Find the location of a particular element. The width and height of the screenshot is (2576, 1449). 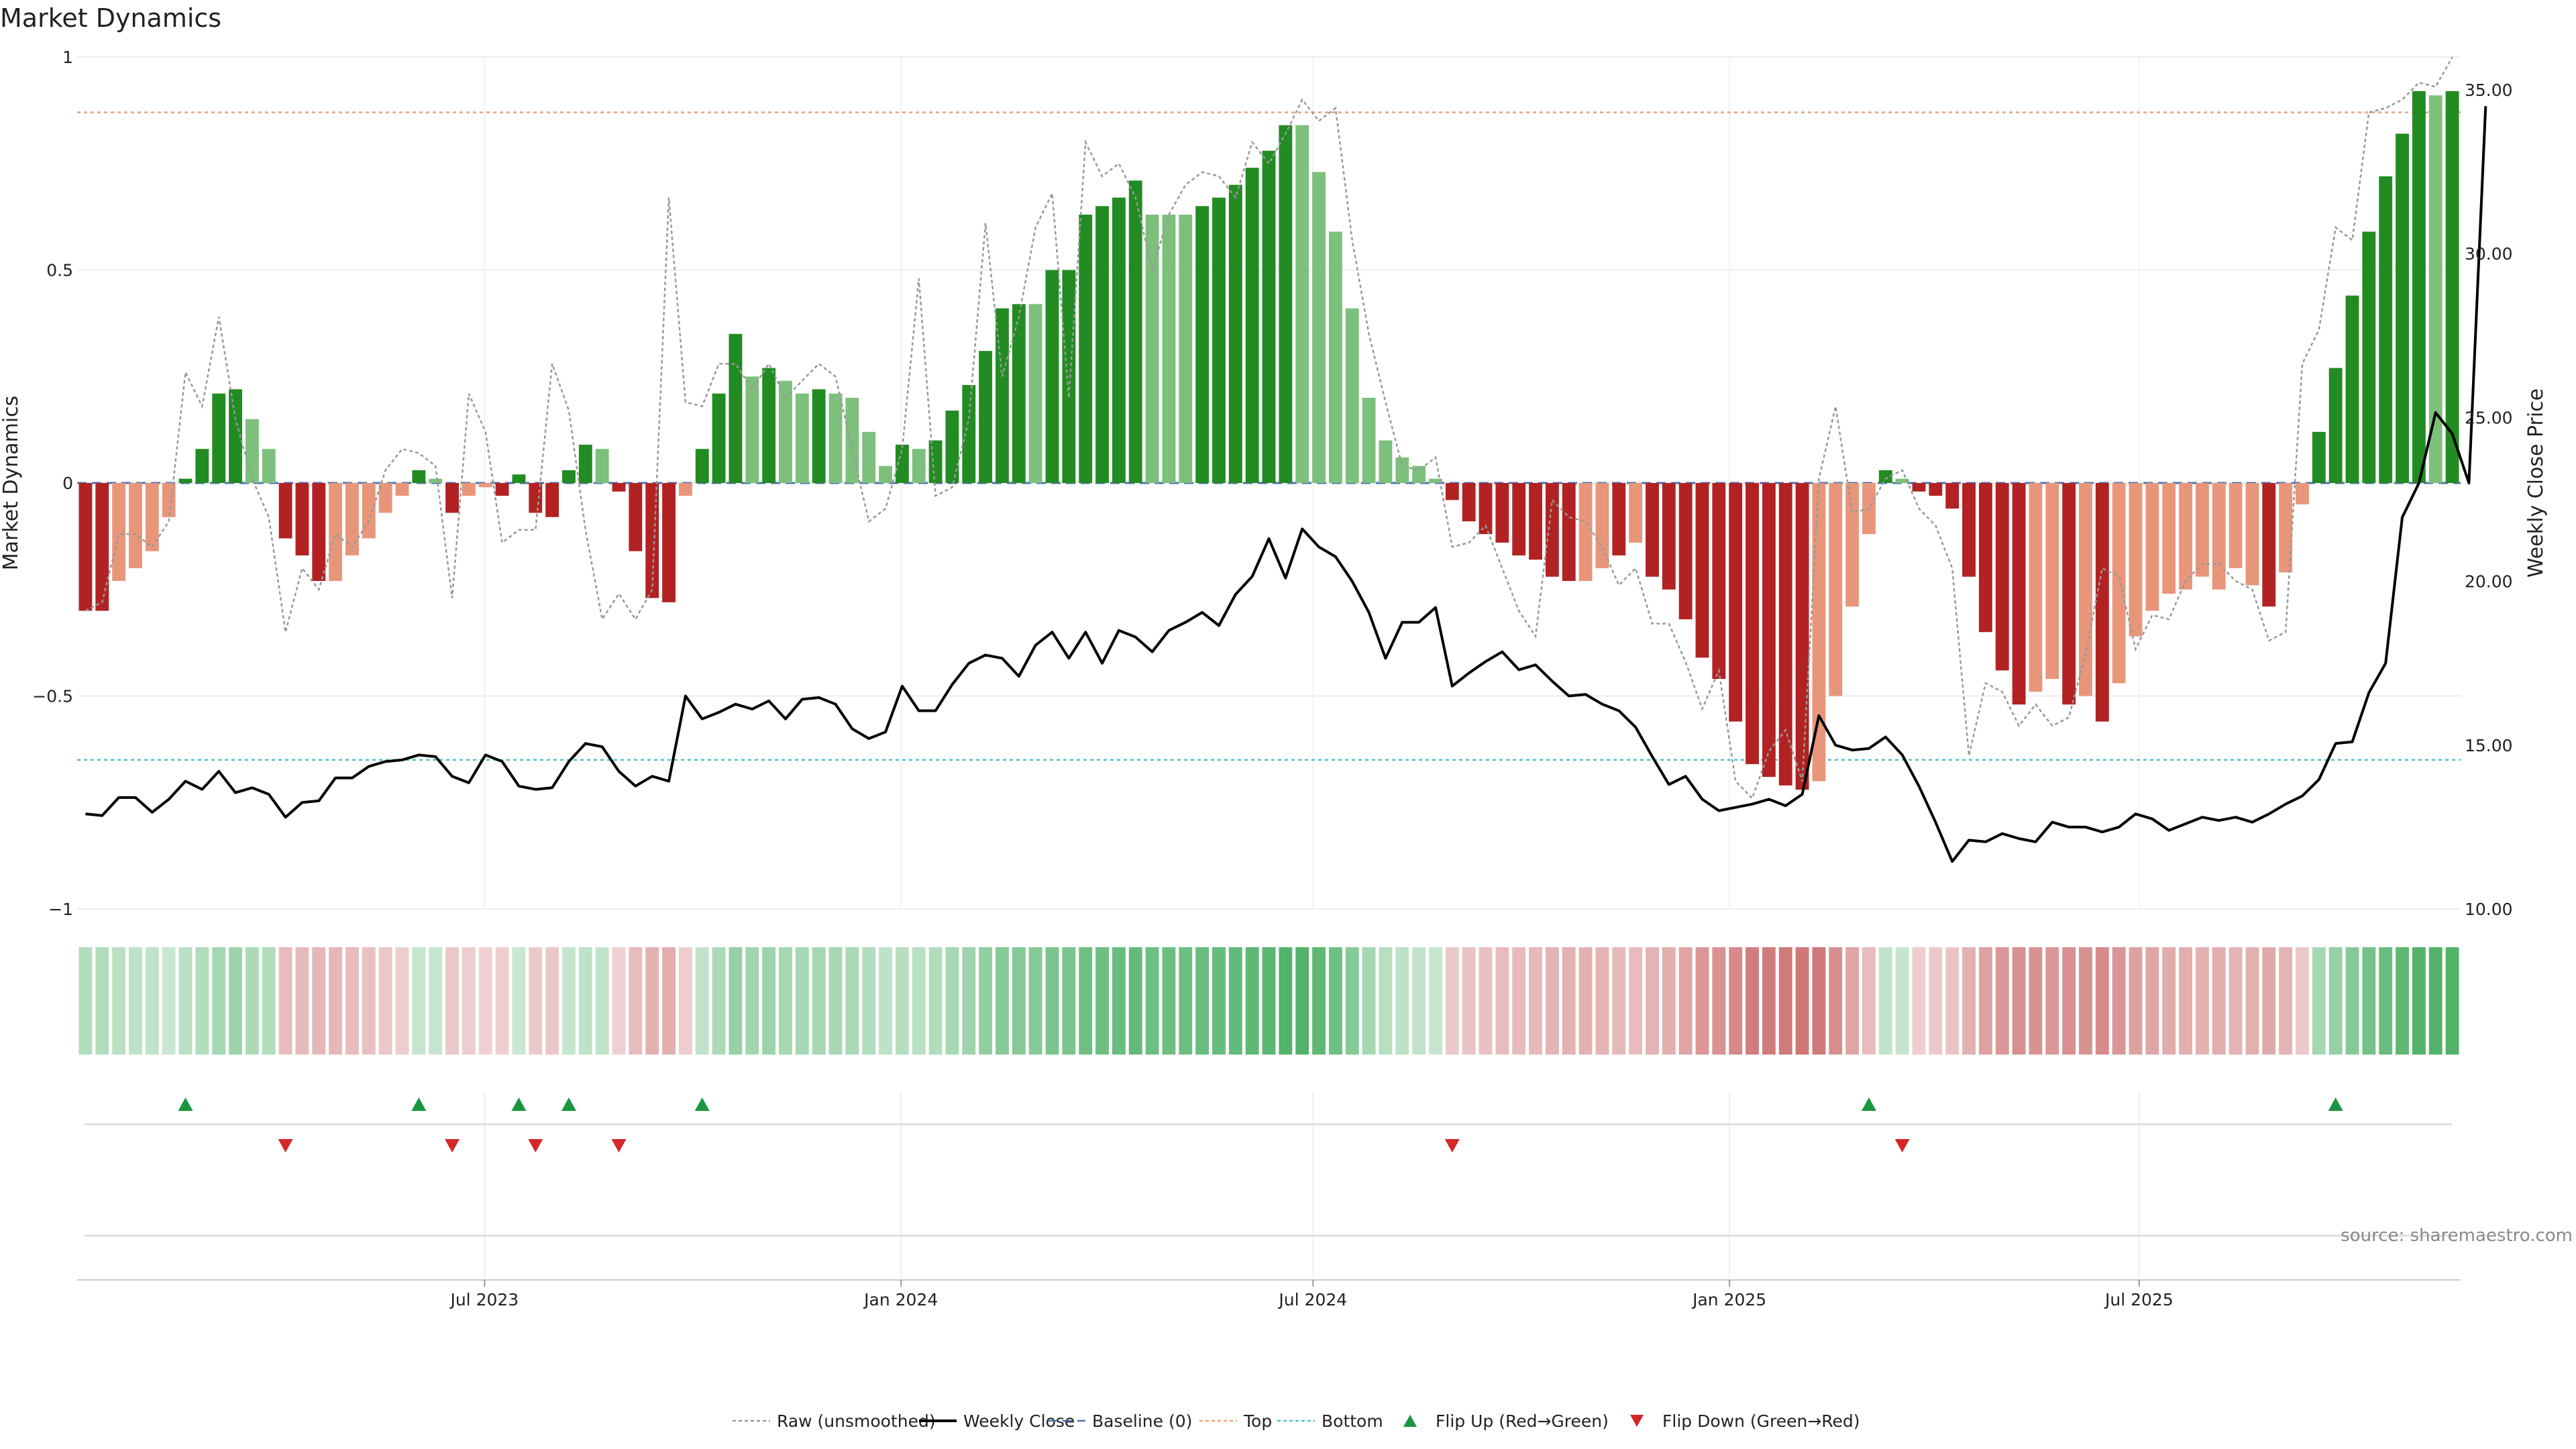

flip-down-marker is located at coordinates (1452, 1145).